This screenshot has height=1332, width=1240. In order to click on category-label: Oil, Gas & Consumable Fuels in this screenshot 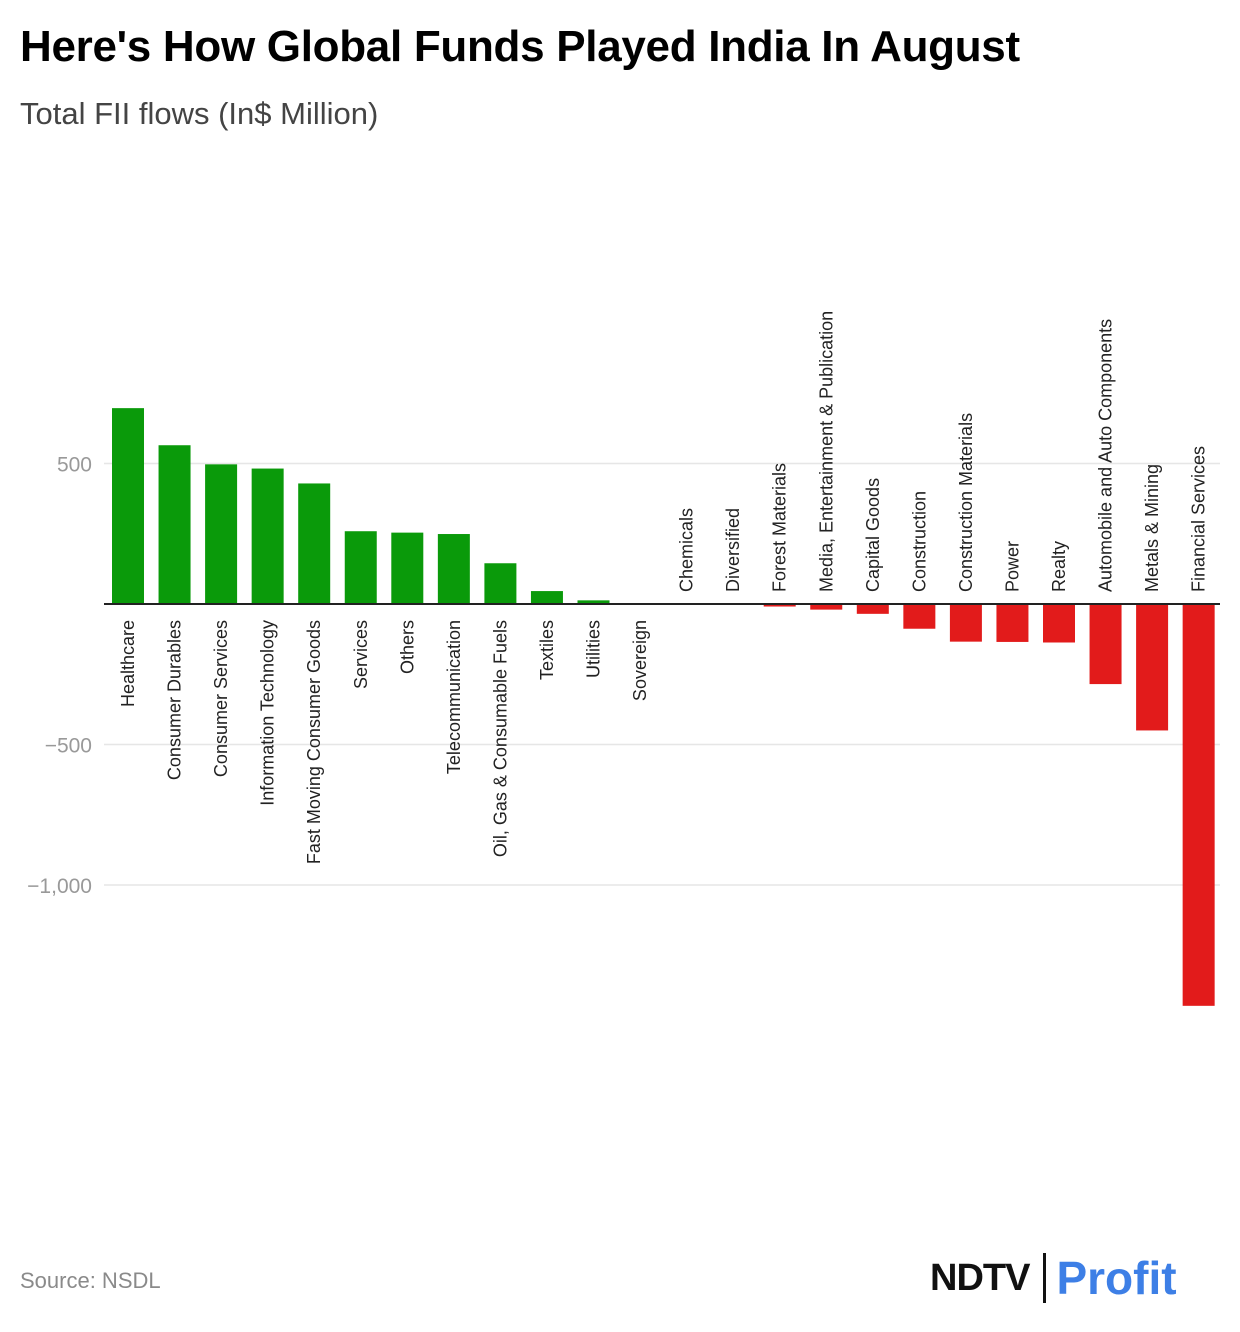, I will do `click(500, 738)`.